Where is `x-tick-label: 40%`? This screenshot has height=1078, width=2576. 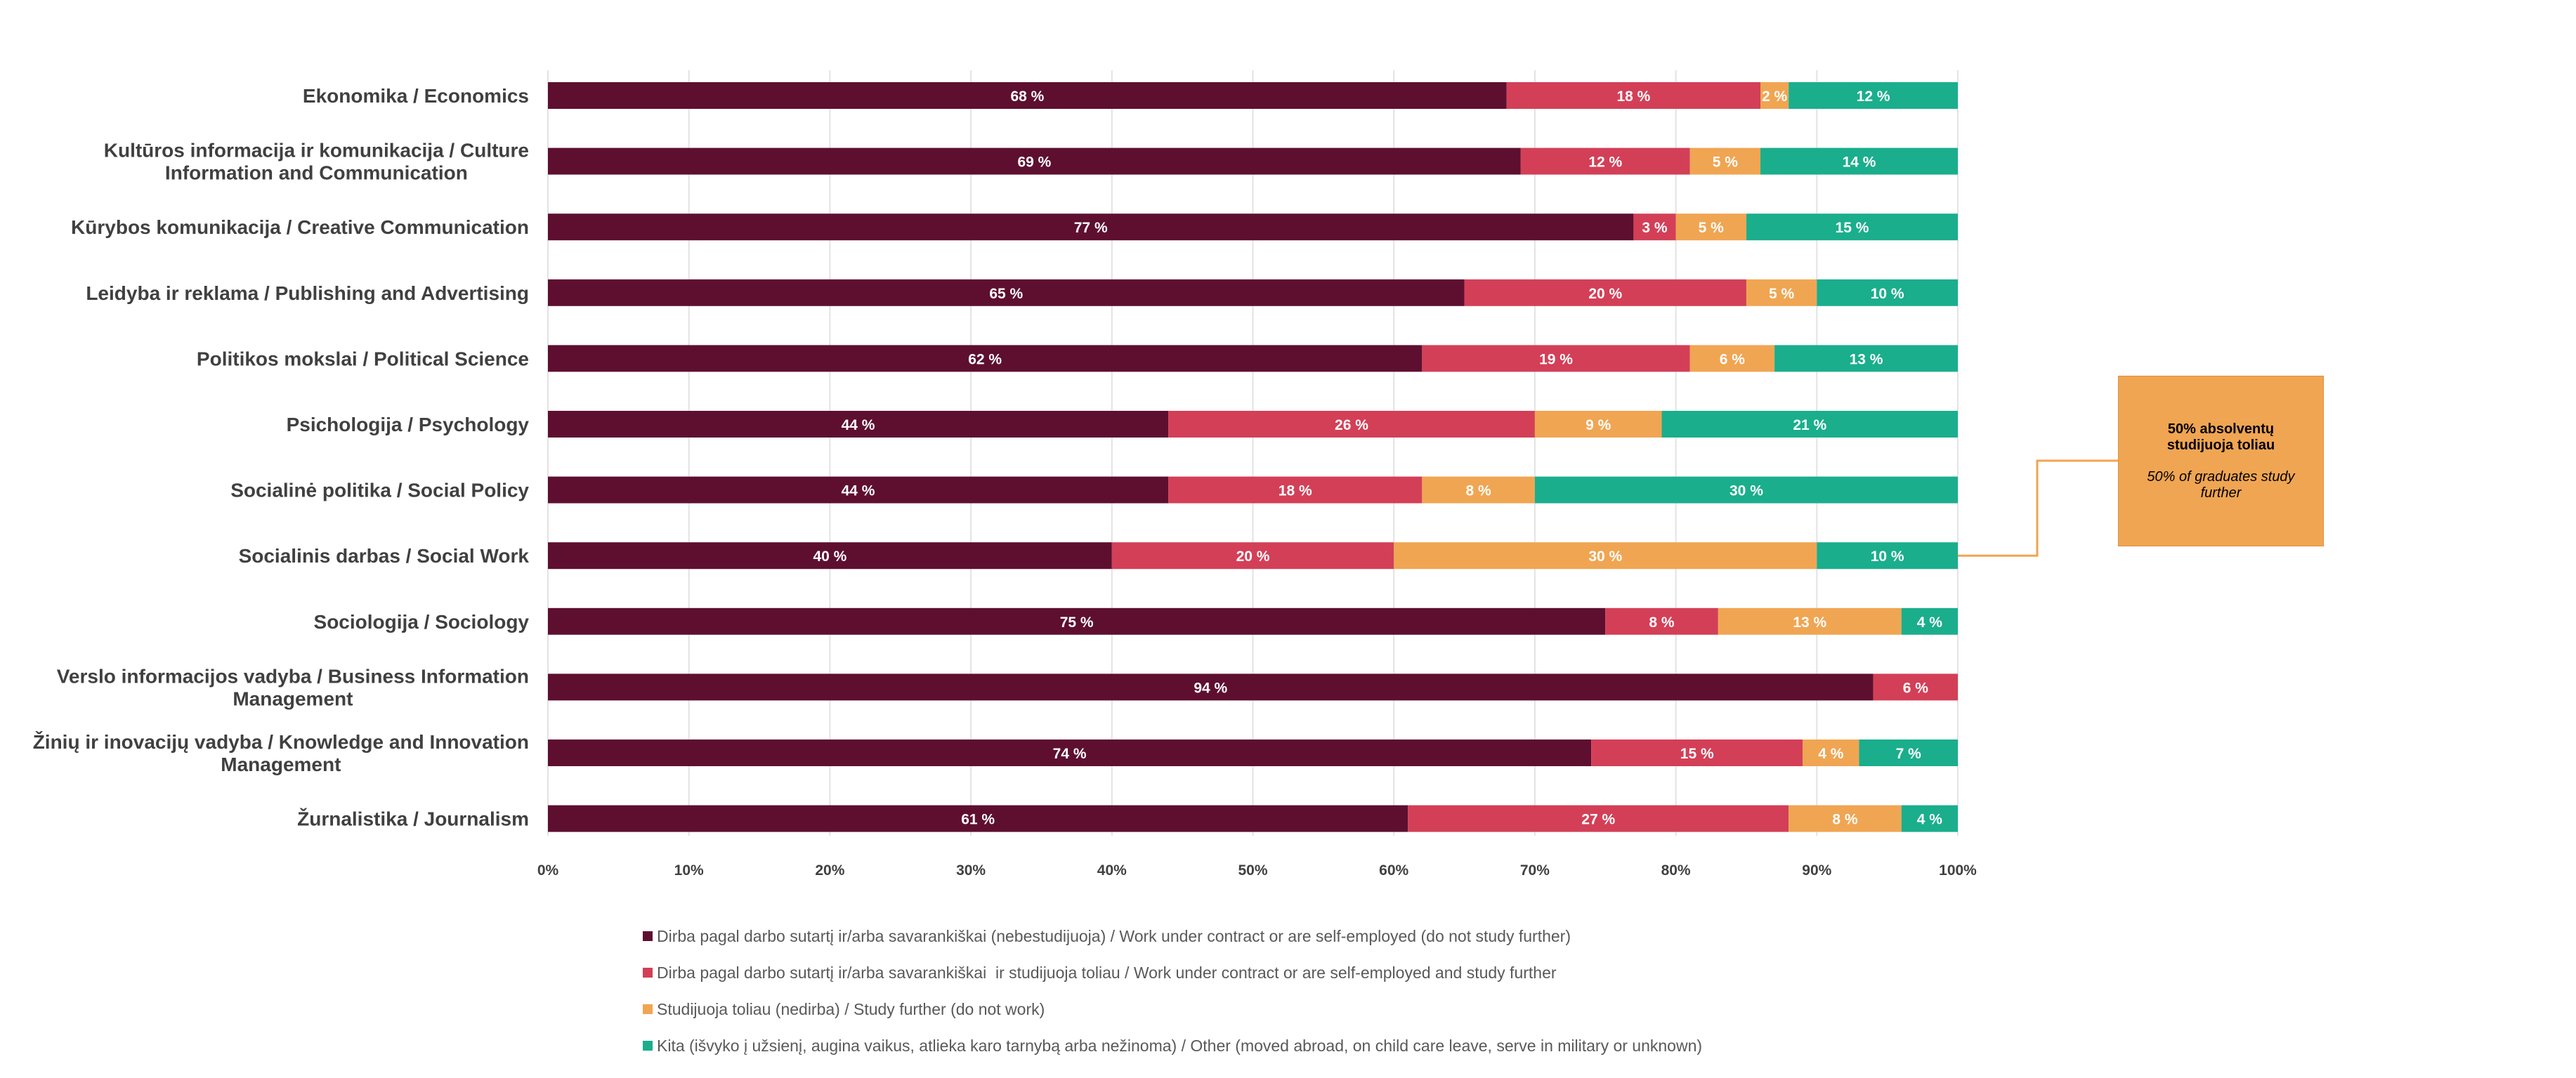 x-tick-label: 40% is located at coordinates (1112, 870).